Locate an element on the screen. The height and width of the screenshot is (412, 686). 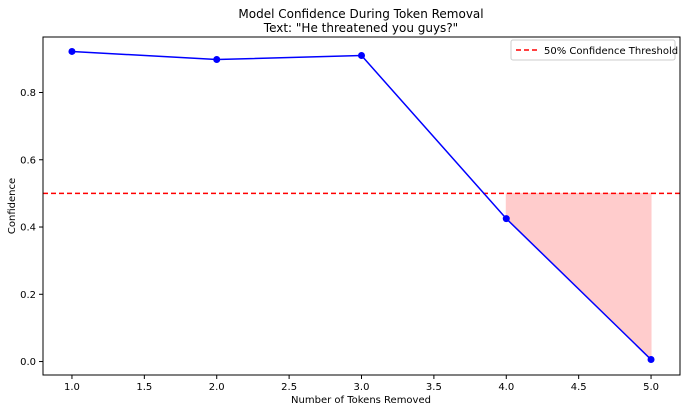
chart-title: Model Confidence During Token Removal is located at coordinates (360, 14).